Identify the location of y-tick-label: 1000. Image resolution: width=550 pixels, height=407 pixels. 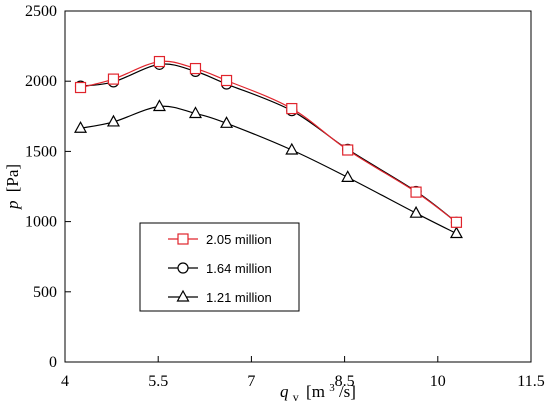
(41, 222).